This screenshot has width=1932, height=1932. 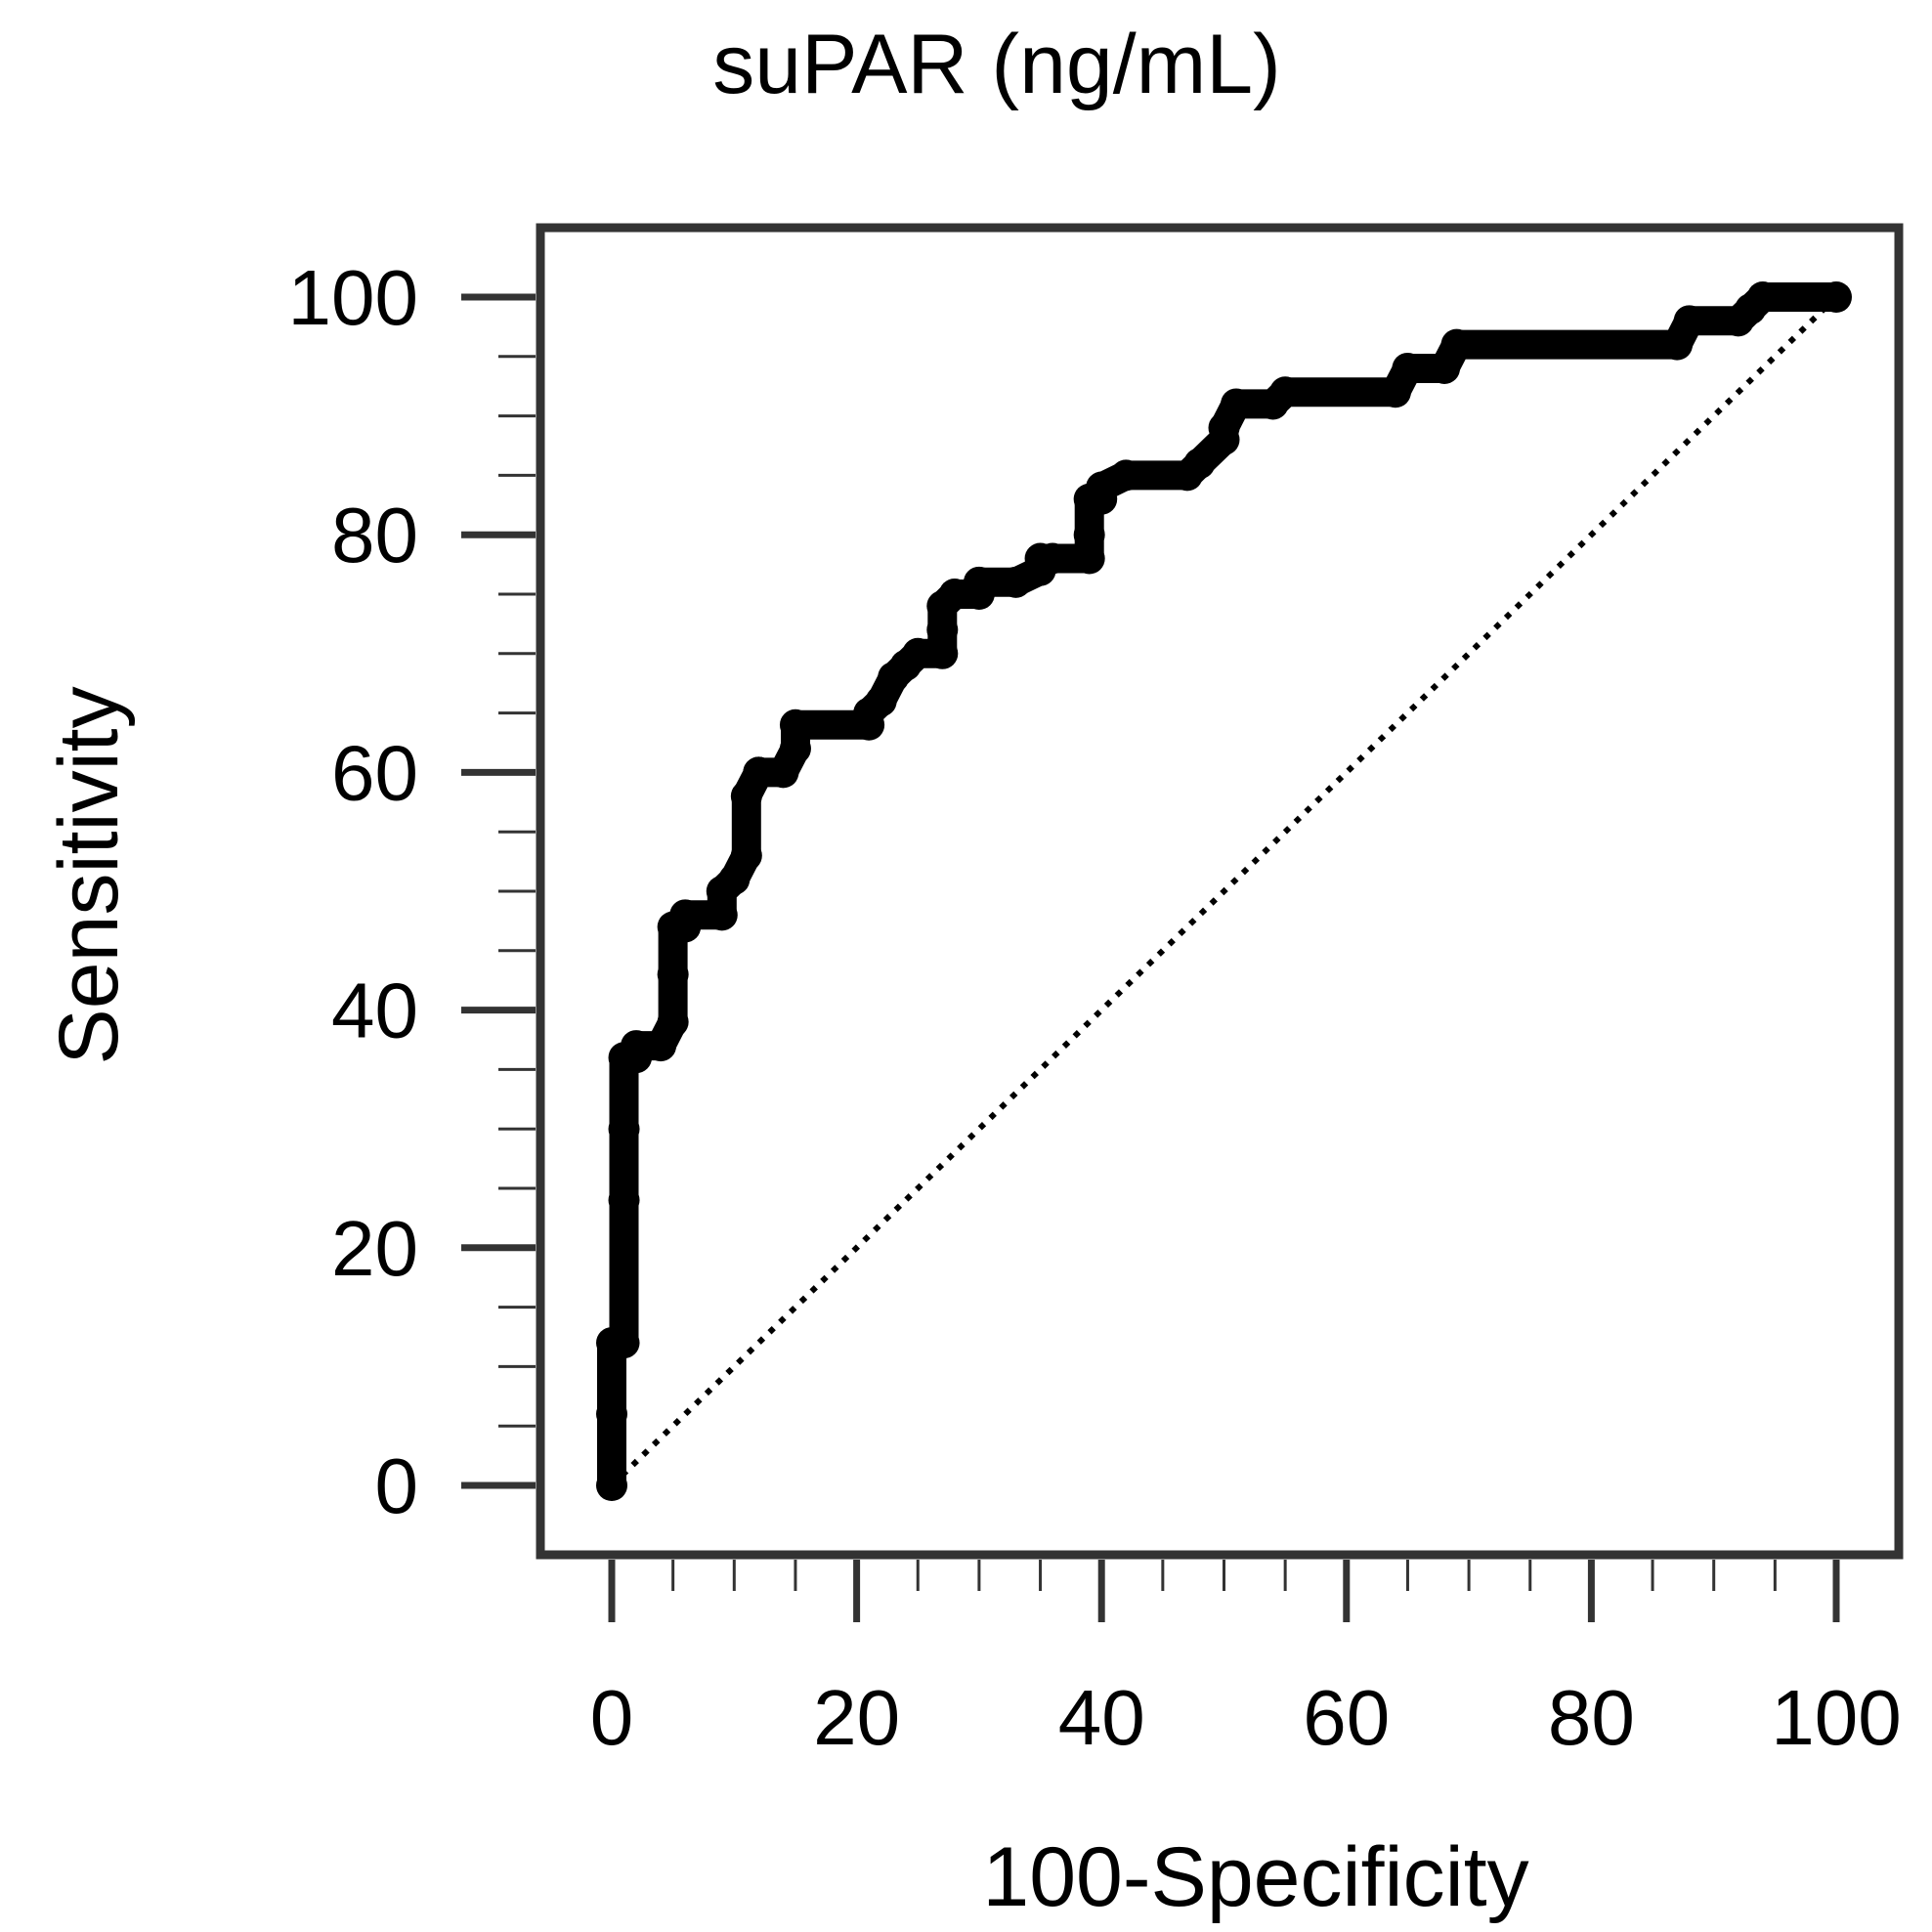 I want to click on y-tick-label: 80, so click(x=375, y=536).